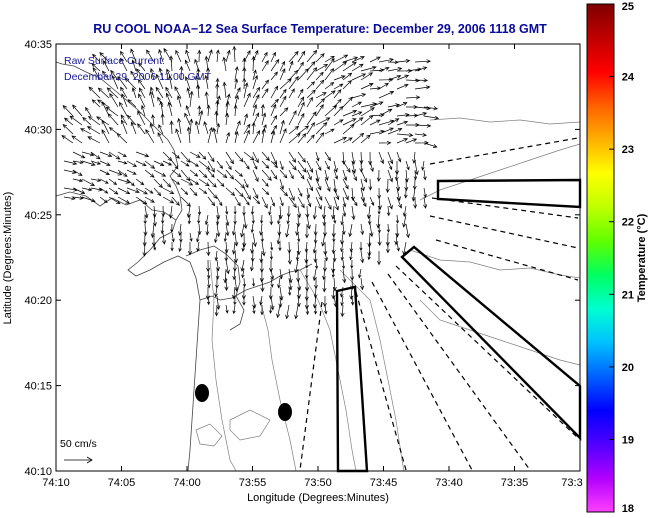 This screenshot has height=518, width=651. I want to click on x-tick-label: 74:10, so click(56, 483).